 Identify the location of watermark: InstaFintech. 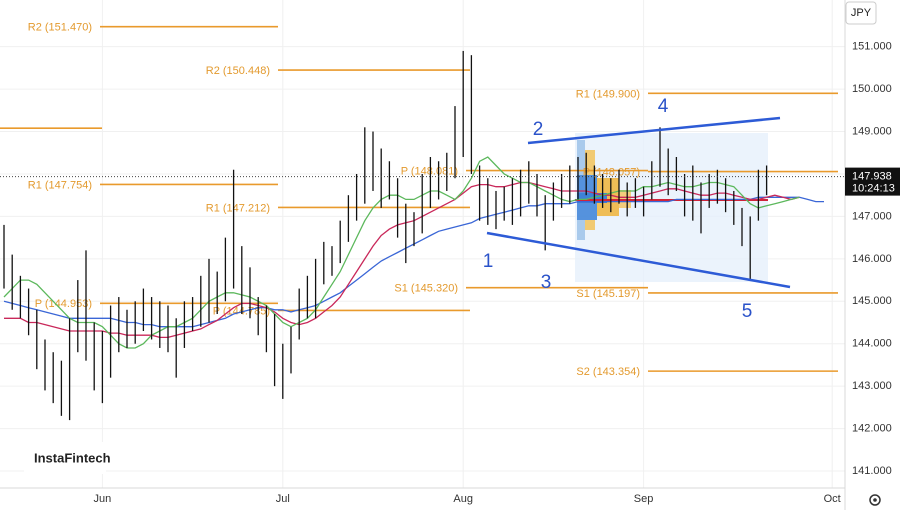
(72, 457).